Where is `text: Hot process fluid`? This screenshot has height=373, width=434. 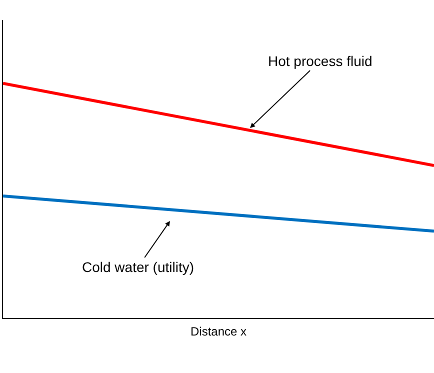
text: Hot process fluid is located at coordinates (320, 61).